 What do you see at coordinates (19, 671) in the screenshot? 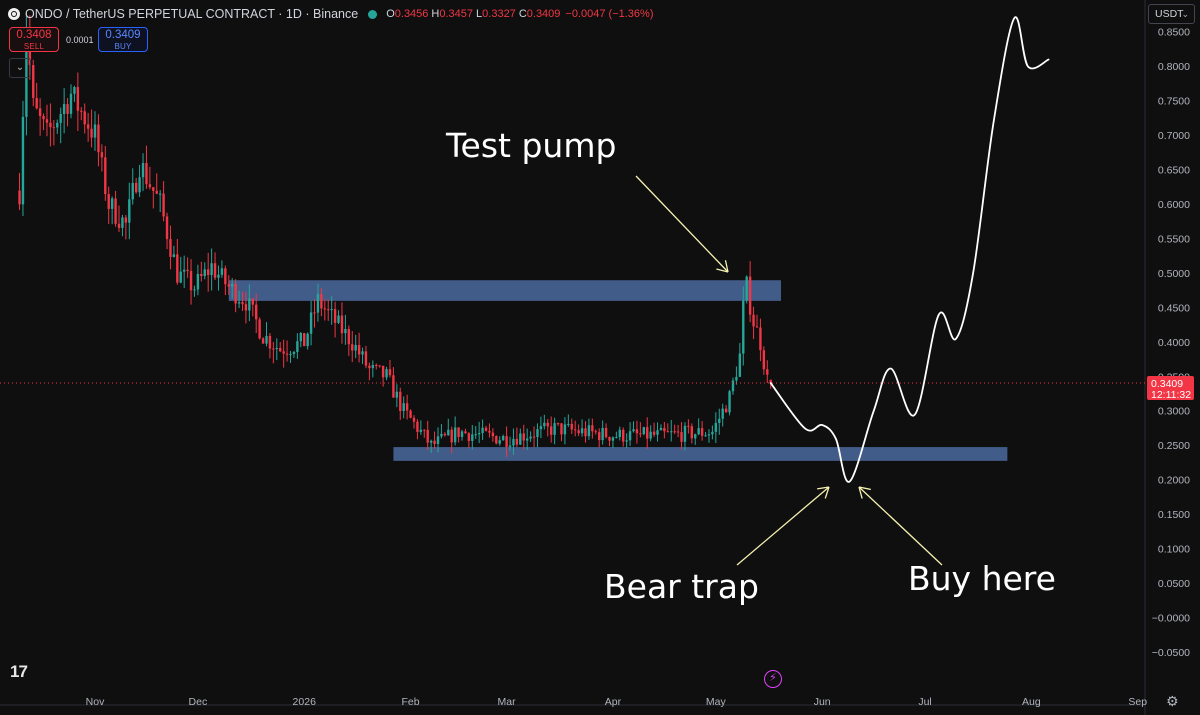
I see `tradingview-logo-icon: 17` at bounding box center [19, 671].